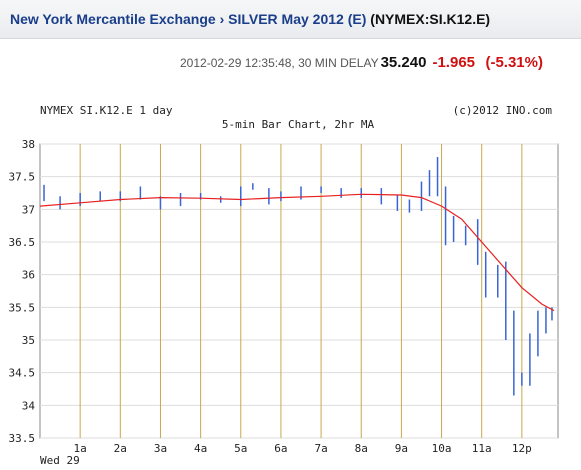 The image size is (581, 470). I want to click on y-tick-label: 33.5, so click(22, 438).